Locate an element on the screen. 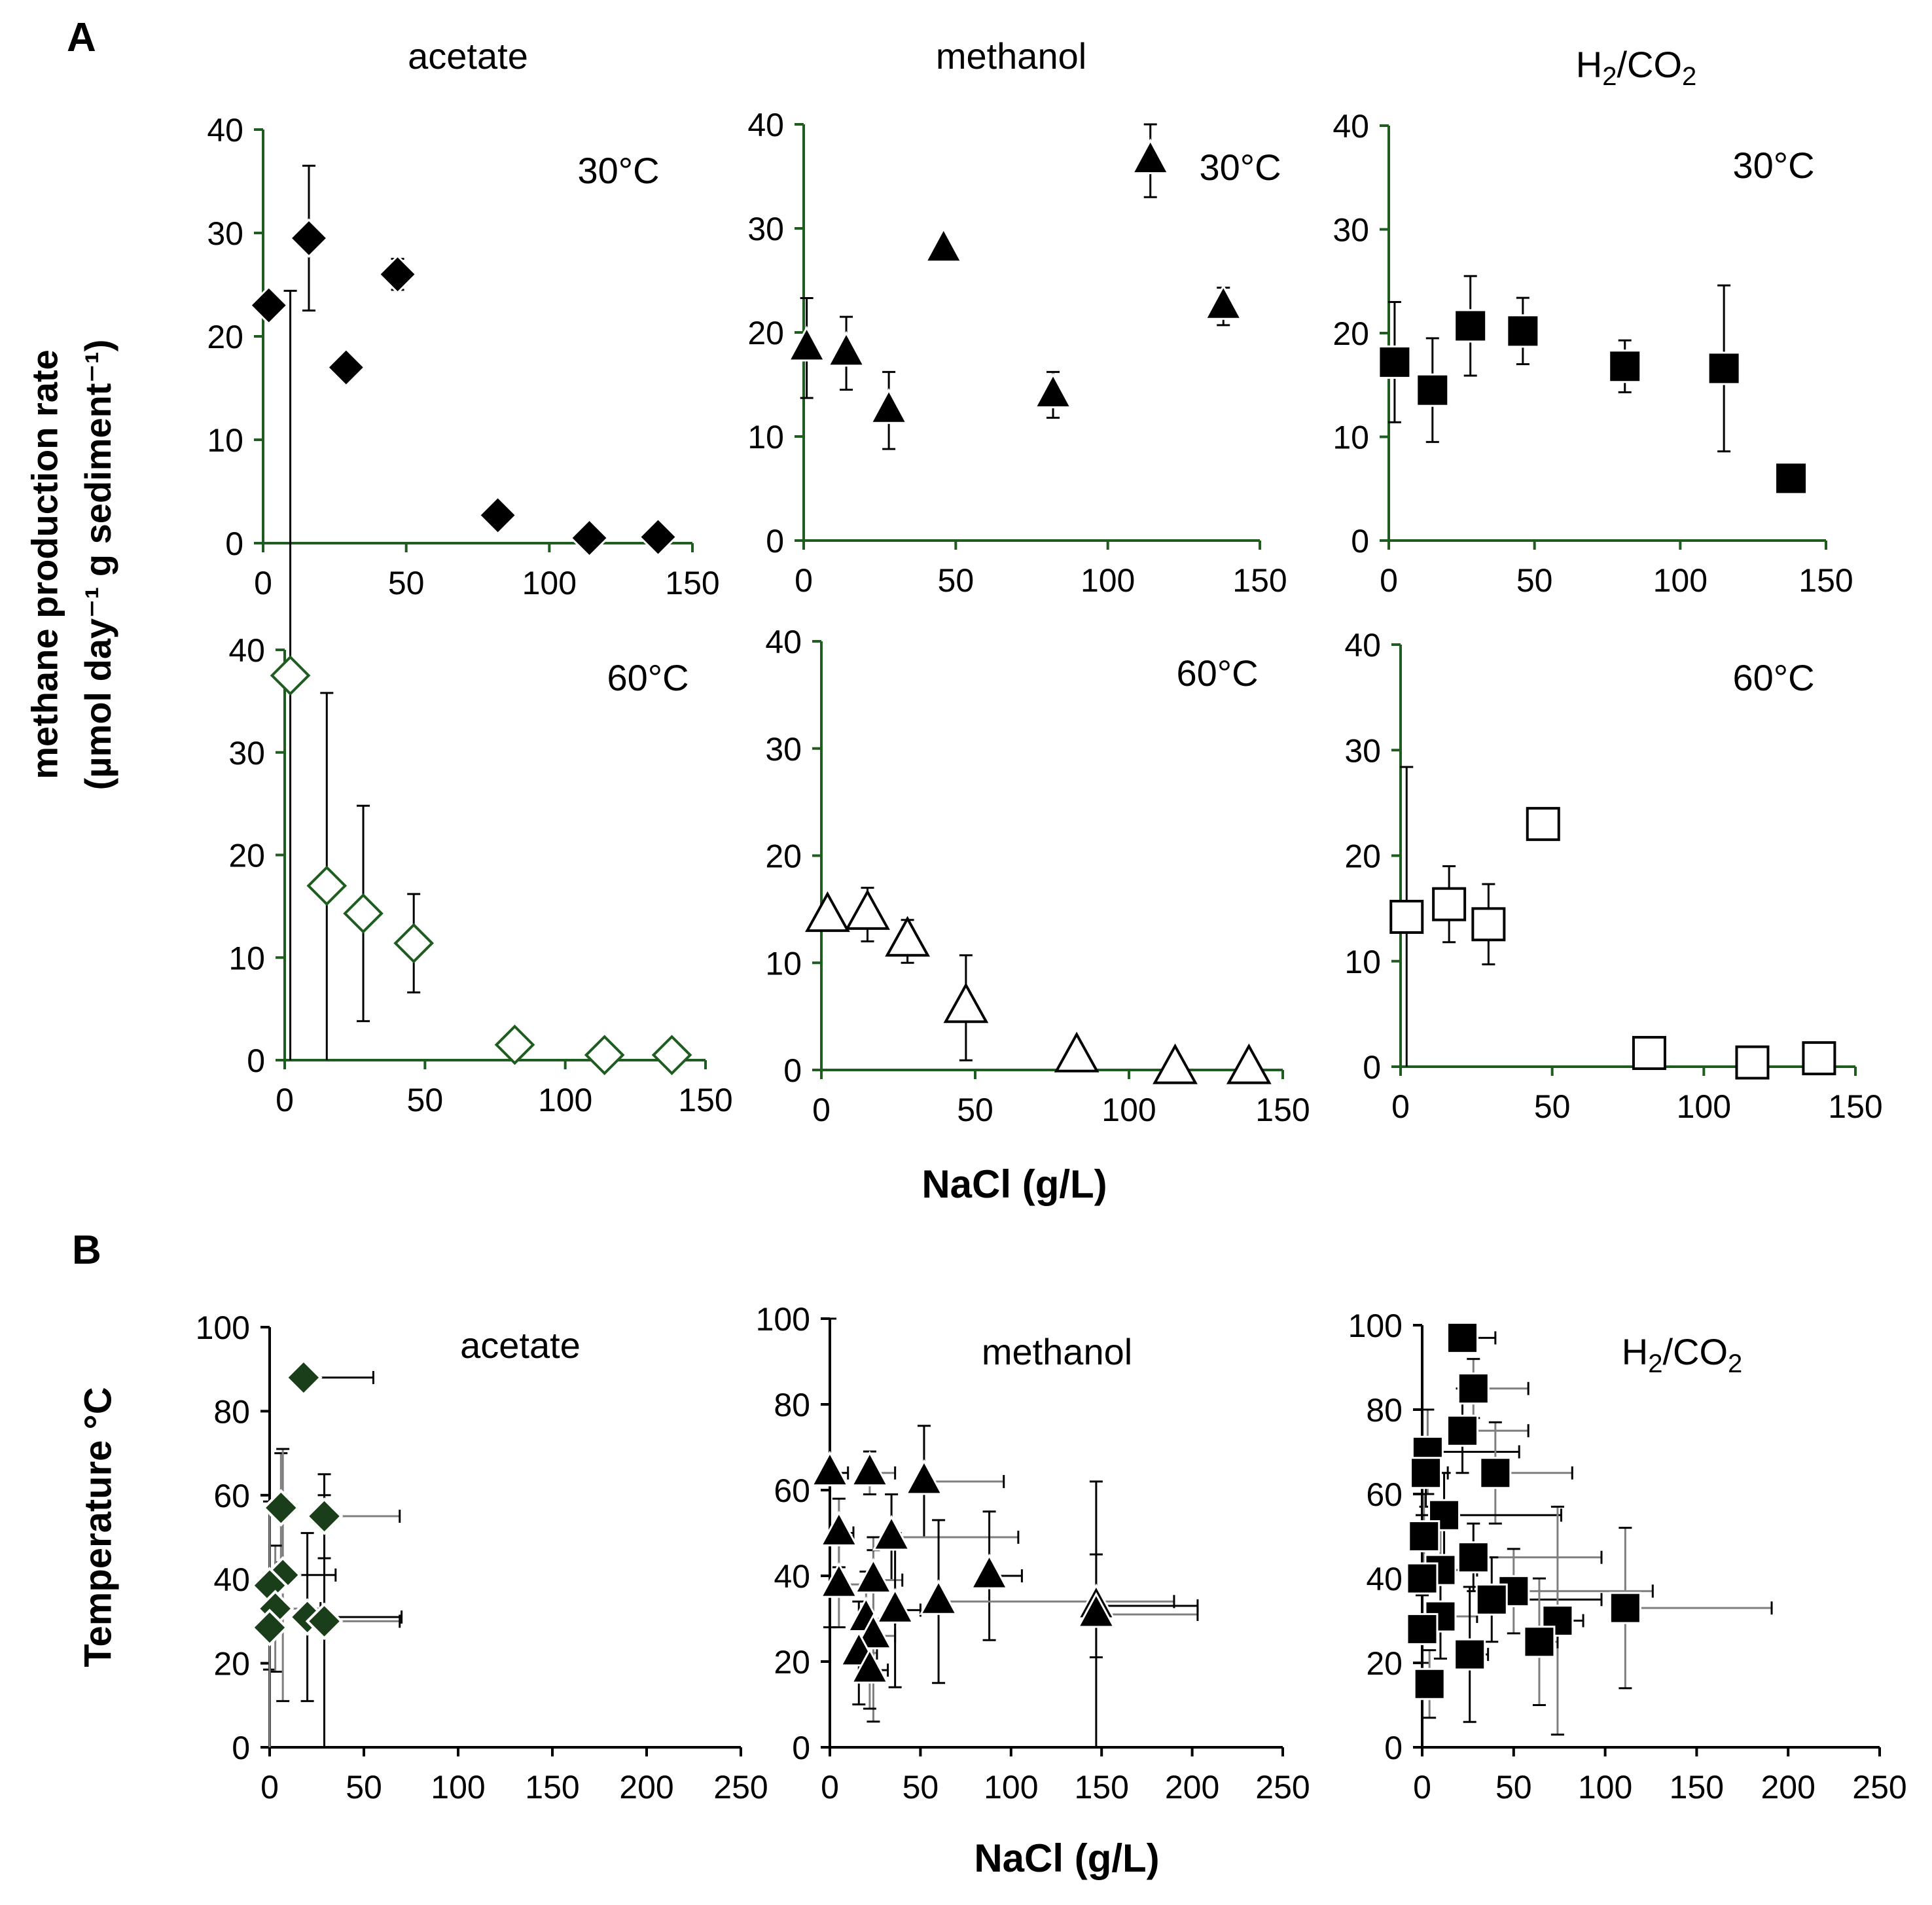  a-h2co2-60-ytick-label-1: 10 is located at coordinates (1362, 962).